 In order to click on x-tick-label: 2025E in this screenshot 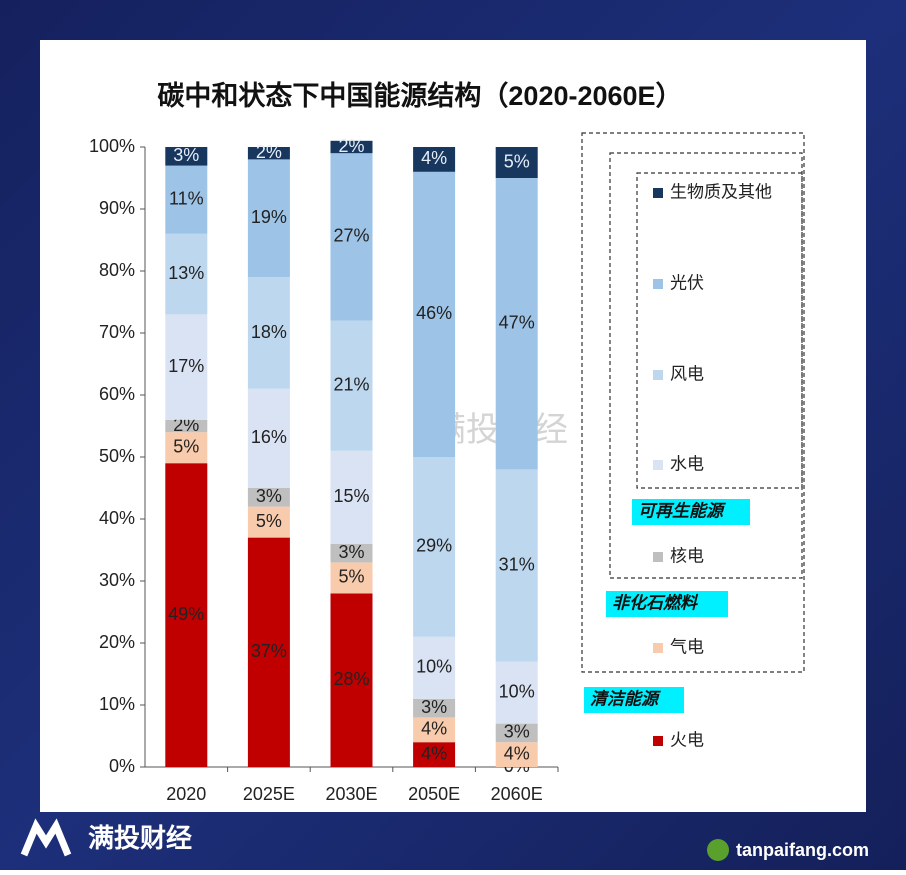, I will do `click(269, 794)`.